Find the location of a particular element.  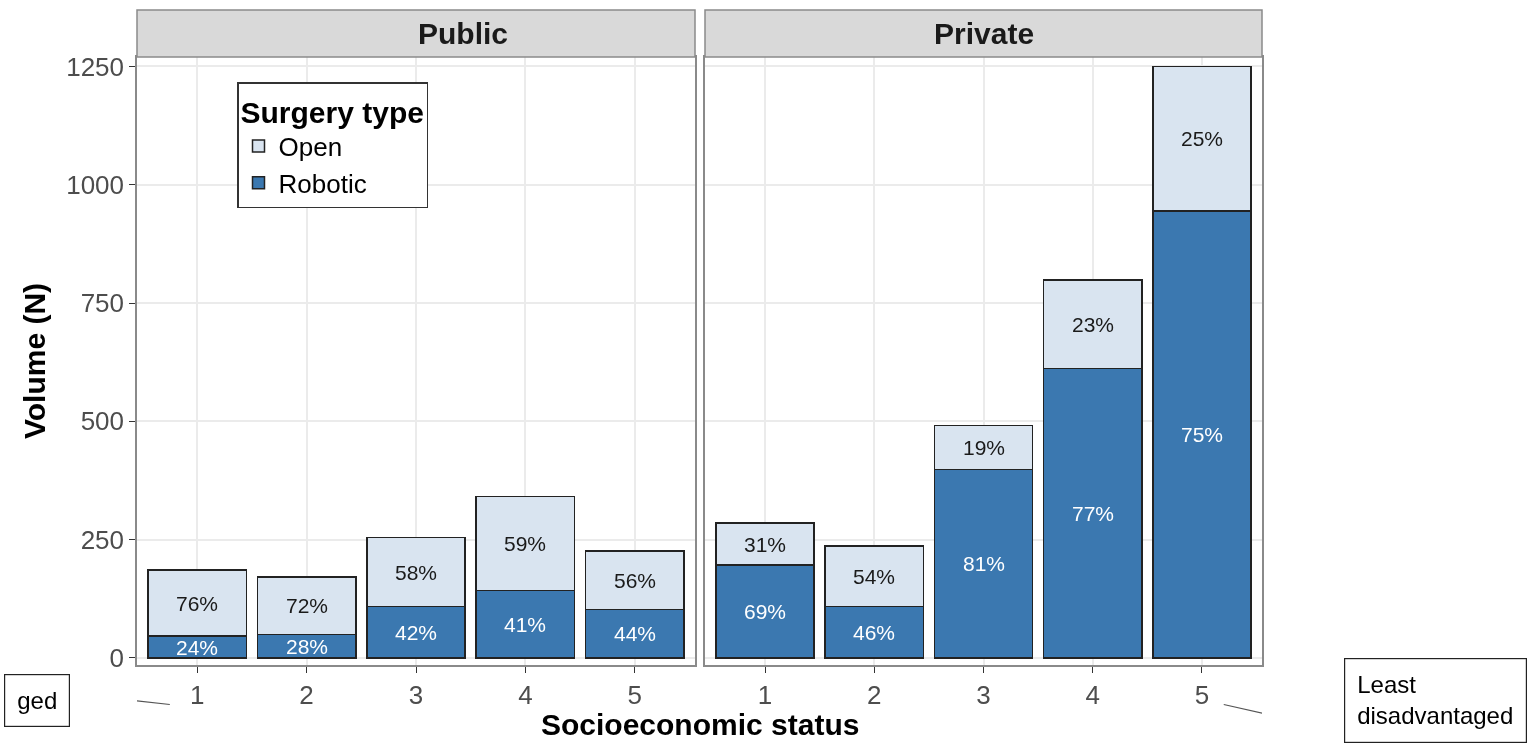

annotation: 24% is located at coordinates (197, 647).